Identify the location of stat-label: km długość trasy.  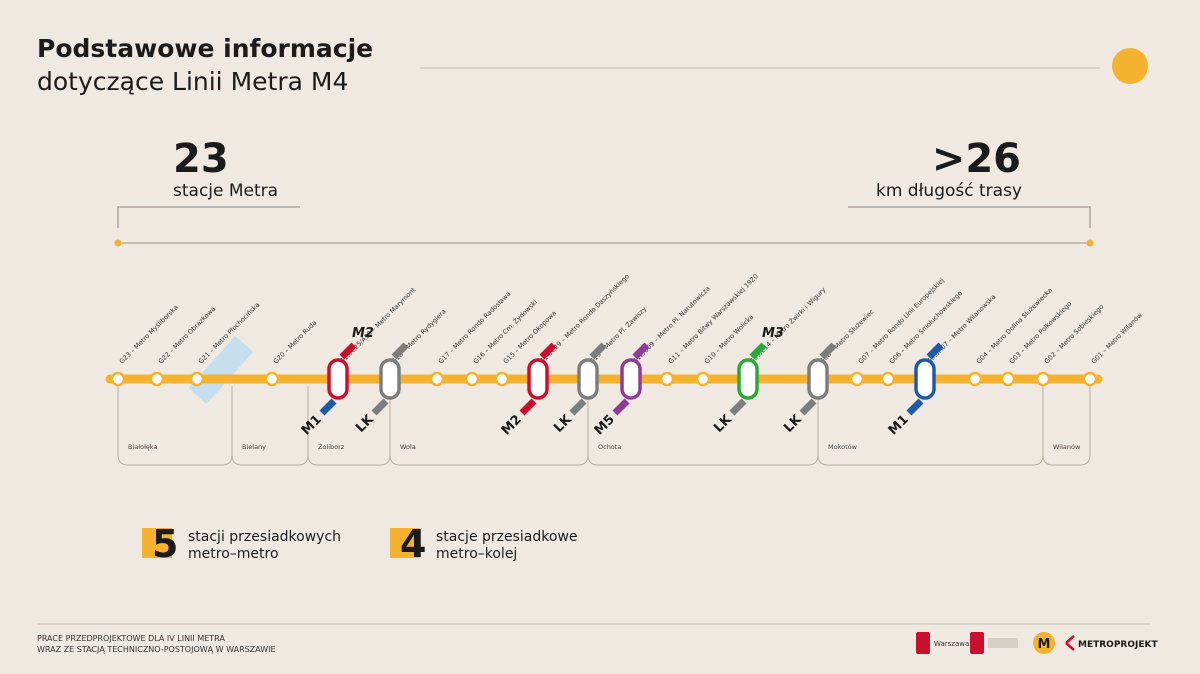
(949, 191).